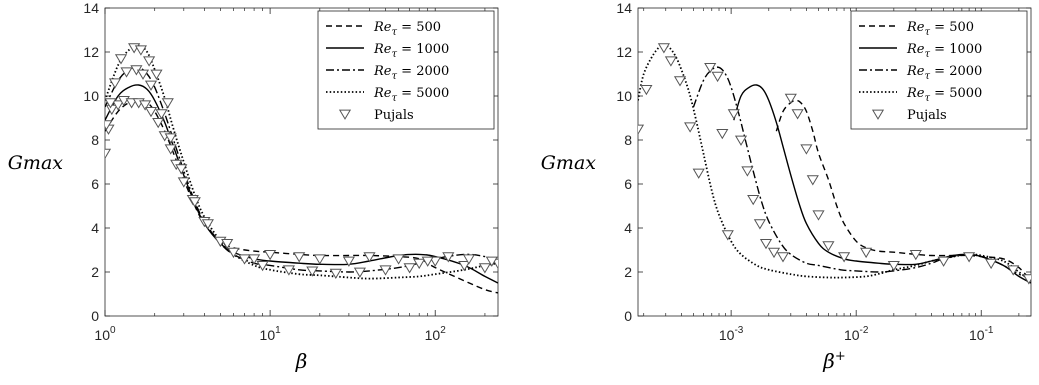 This screenshot has height=385, width=1039. I want to click on y-tick-label: 0, so click(628, 316).